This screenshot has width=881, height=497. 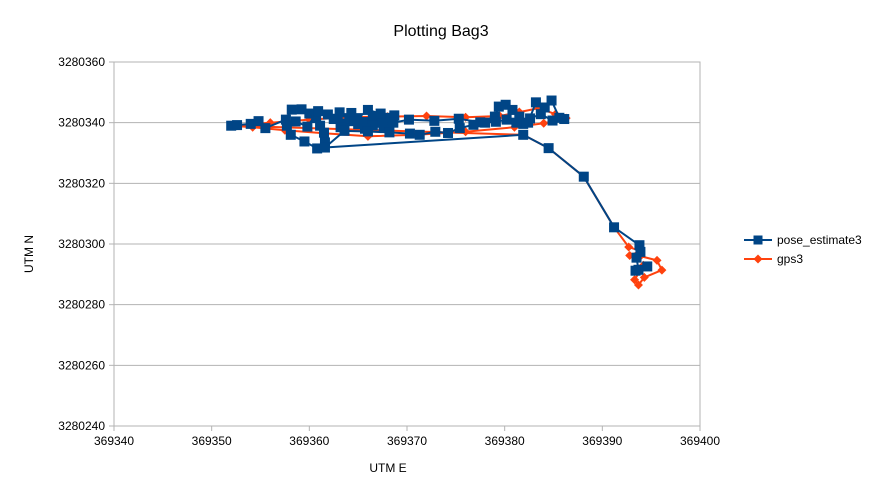 What do you see at coordinates (440, 31) in the screenshot?
I see `chart-title: Plotting Bag3` at bounding box center [440, 31].